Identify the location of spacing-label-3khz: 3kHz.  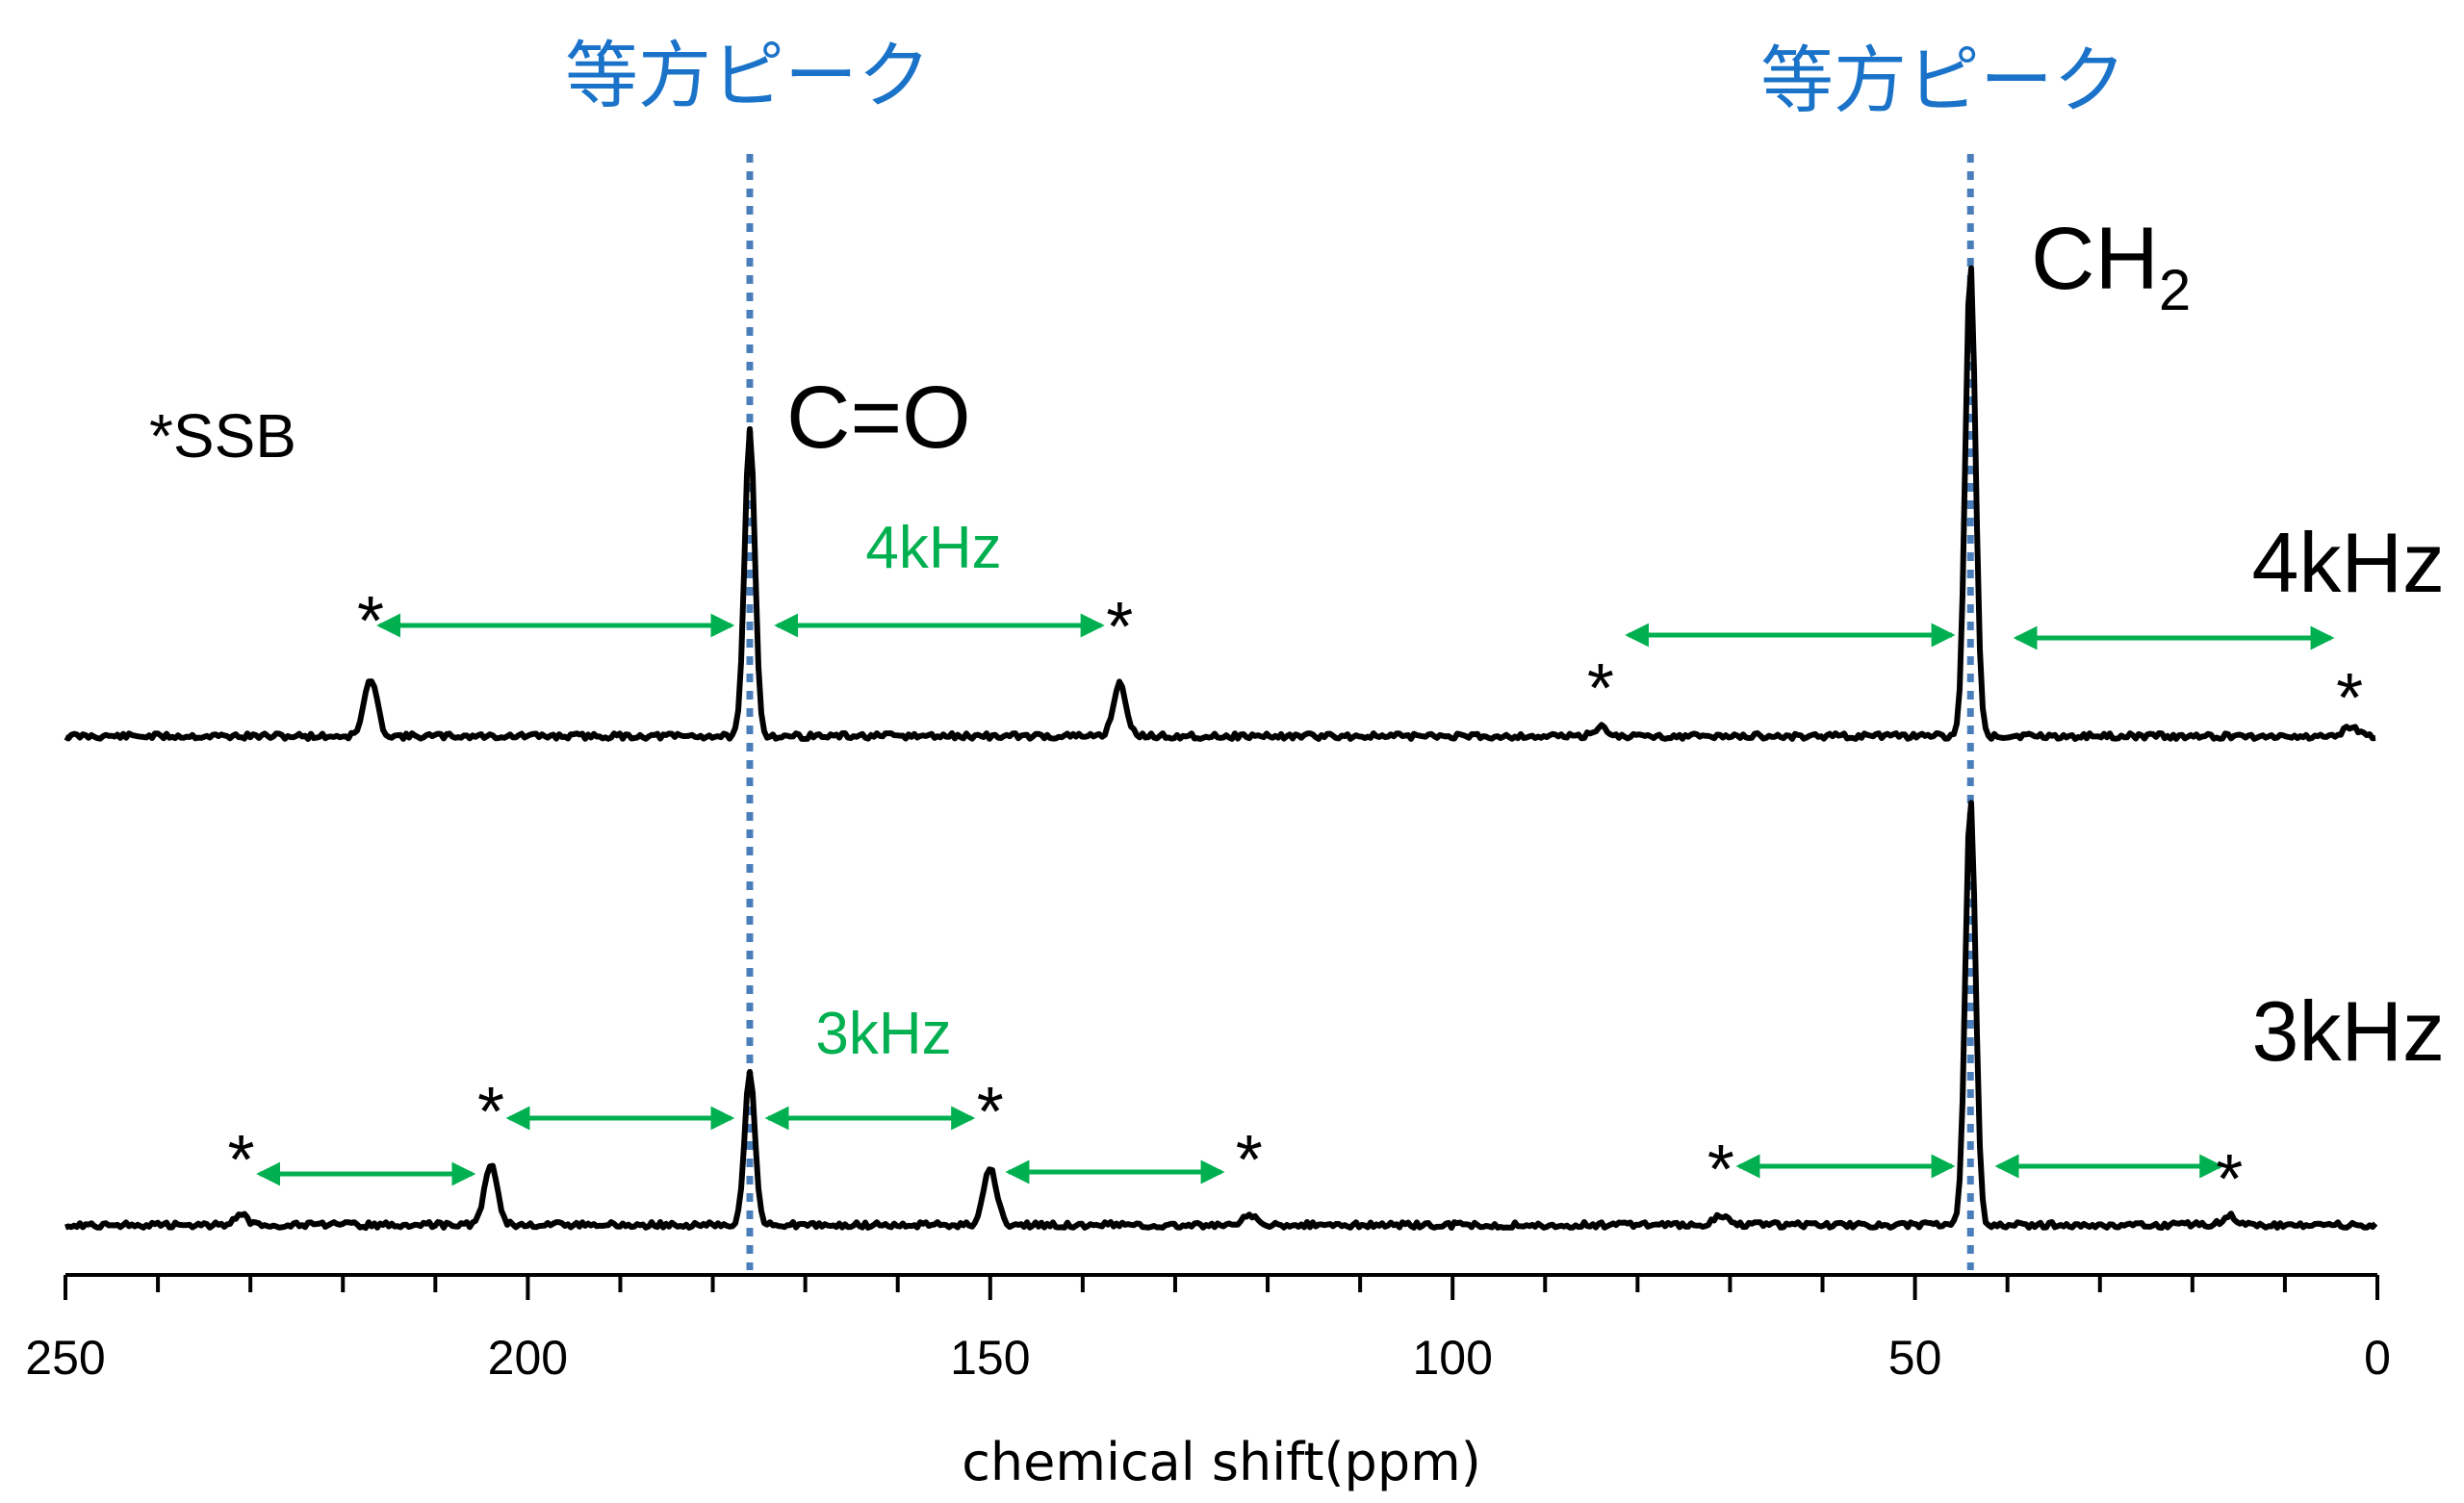
(883, 1034).